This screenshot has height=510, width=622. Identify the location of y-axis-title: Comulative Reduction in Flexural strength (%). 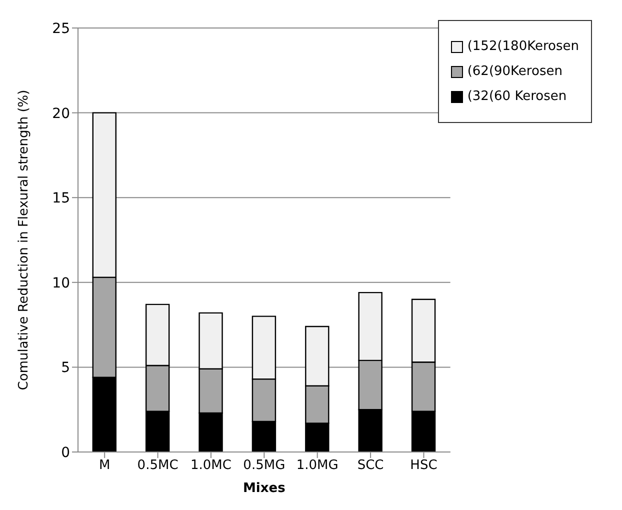
(24, 240).